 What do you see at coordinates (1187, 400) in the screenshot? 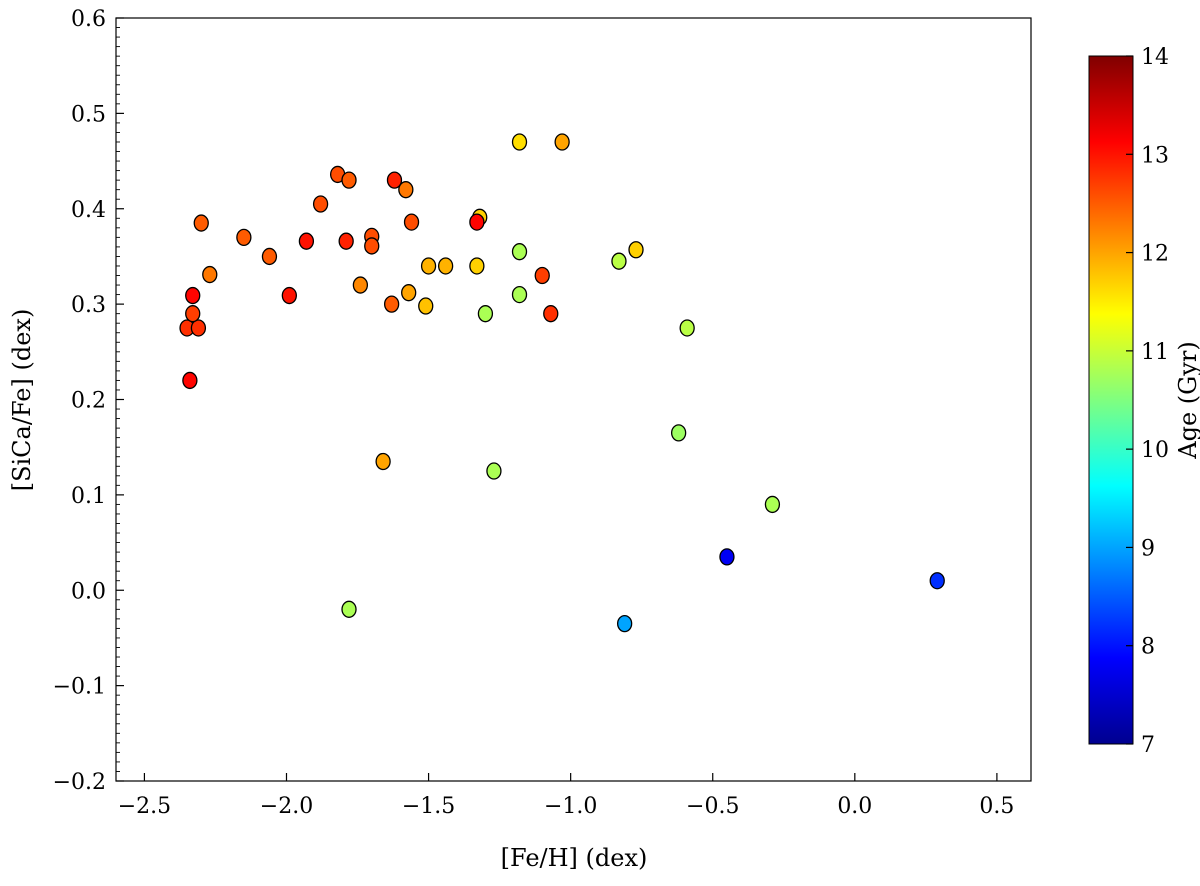
I see `colorbar-label: Age (Gyr)` at bounding box center [1187, 400].